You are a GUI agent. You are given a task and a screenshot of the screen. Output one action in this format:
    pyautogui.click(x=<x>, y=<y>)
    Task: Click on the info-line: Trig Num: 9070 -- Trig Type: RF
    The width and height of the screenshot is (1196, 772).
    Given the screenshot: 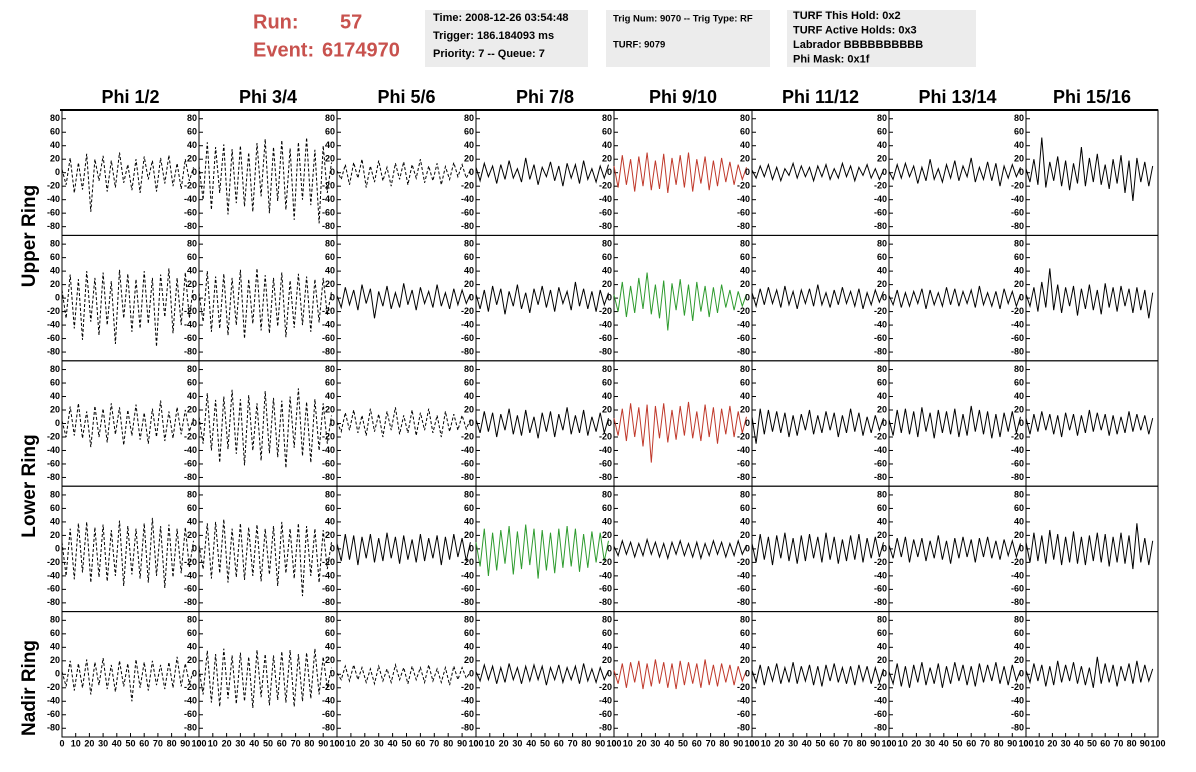 What is the action you would take?
    pyautogui.click(x=683, y=19)
    